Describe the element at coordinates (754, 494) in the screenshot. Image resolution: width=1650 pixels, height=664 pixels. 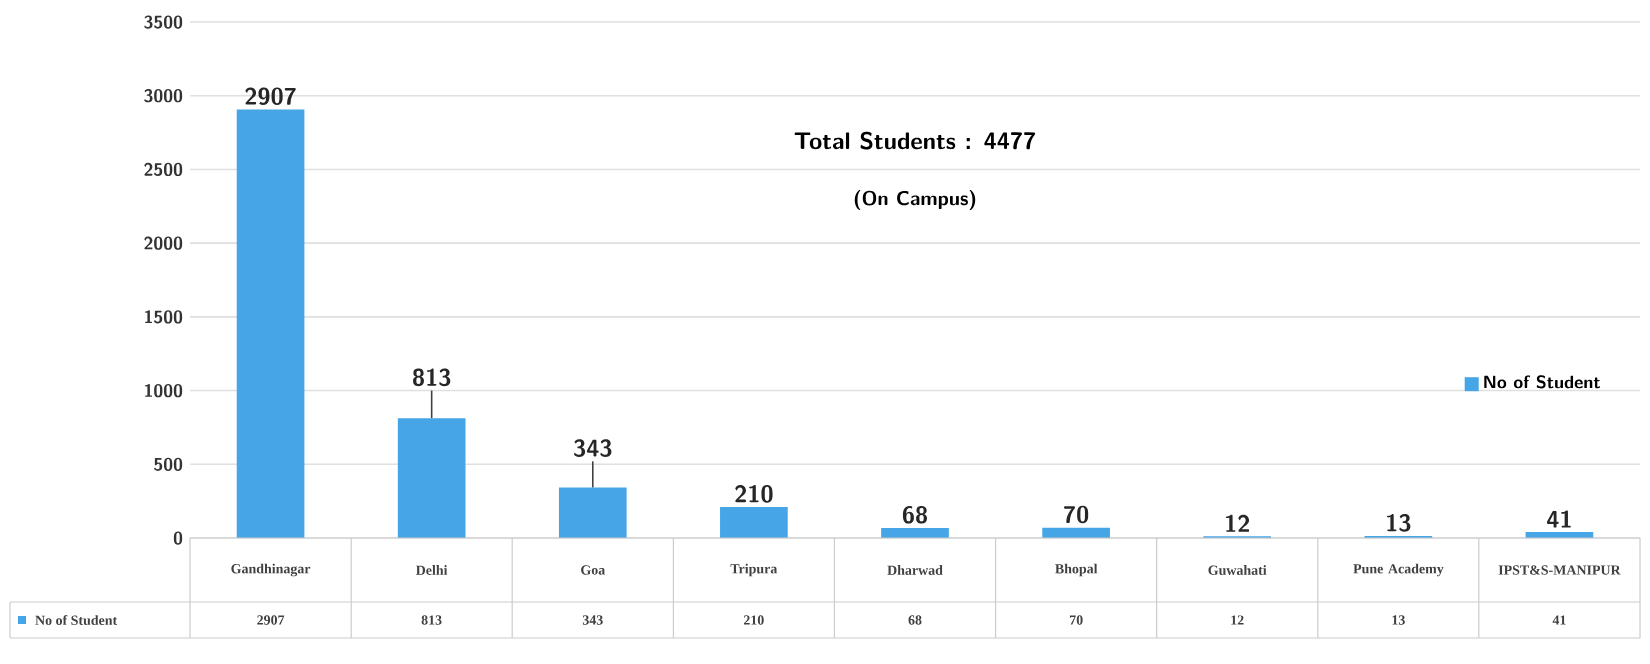
I see `data-label: 210` at that location.